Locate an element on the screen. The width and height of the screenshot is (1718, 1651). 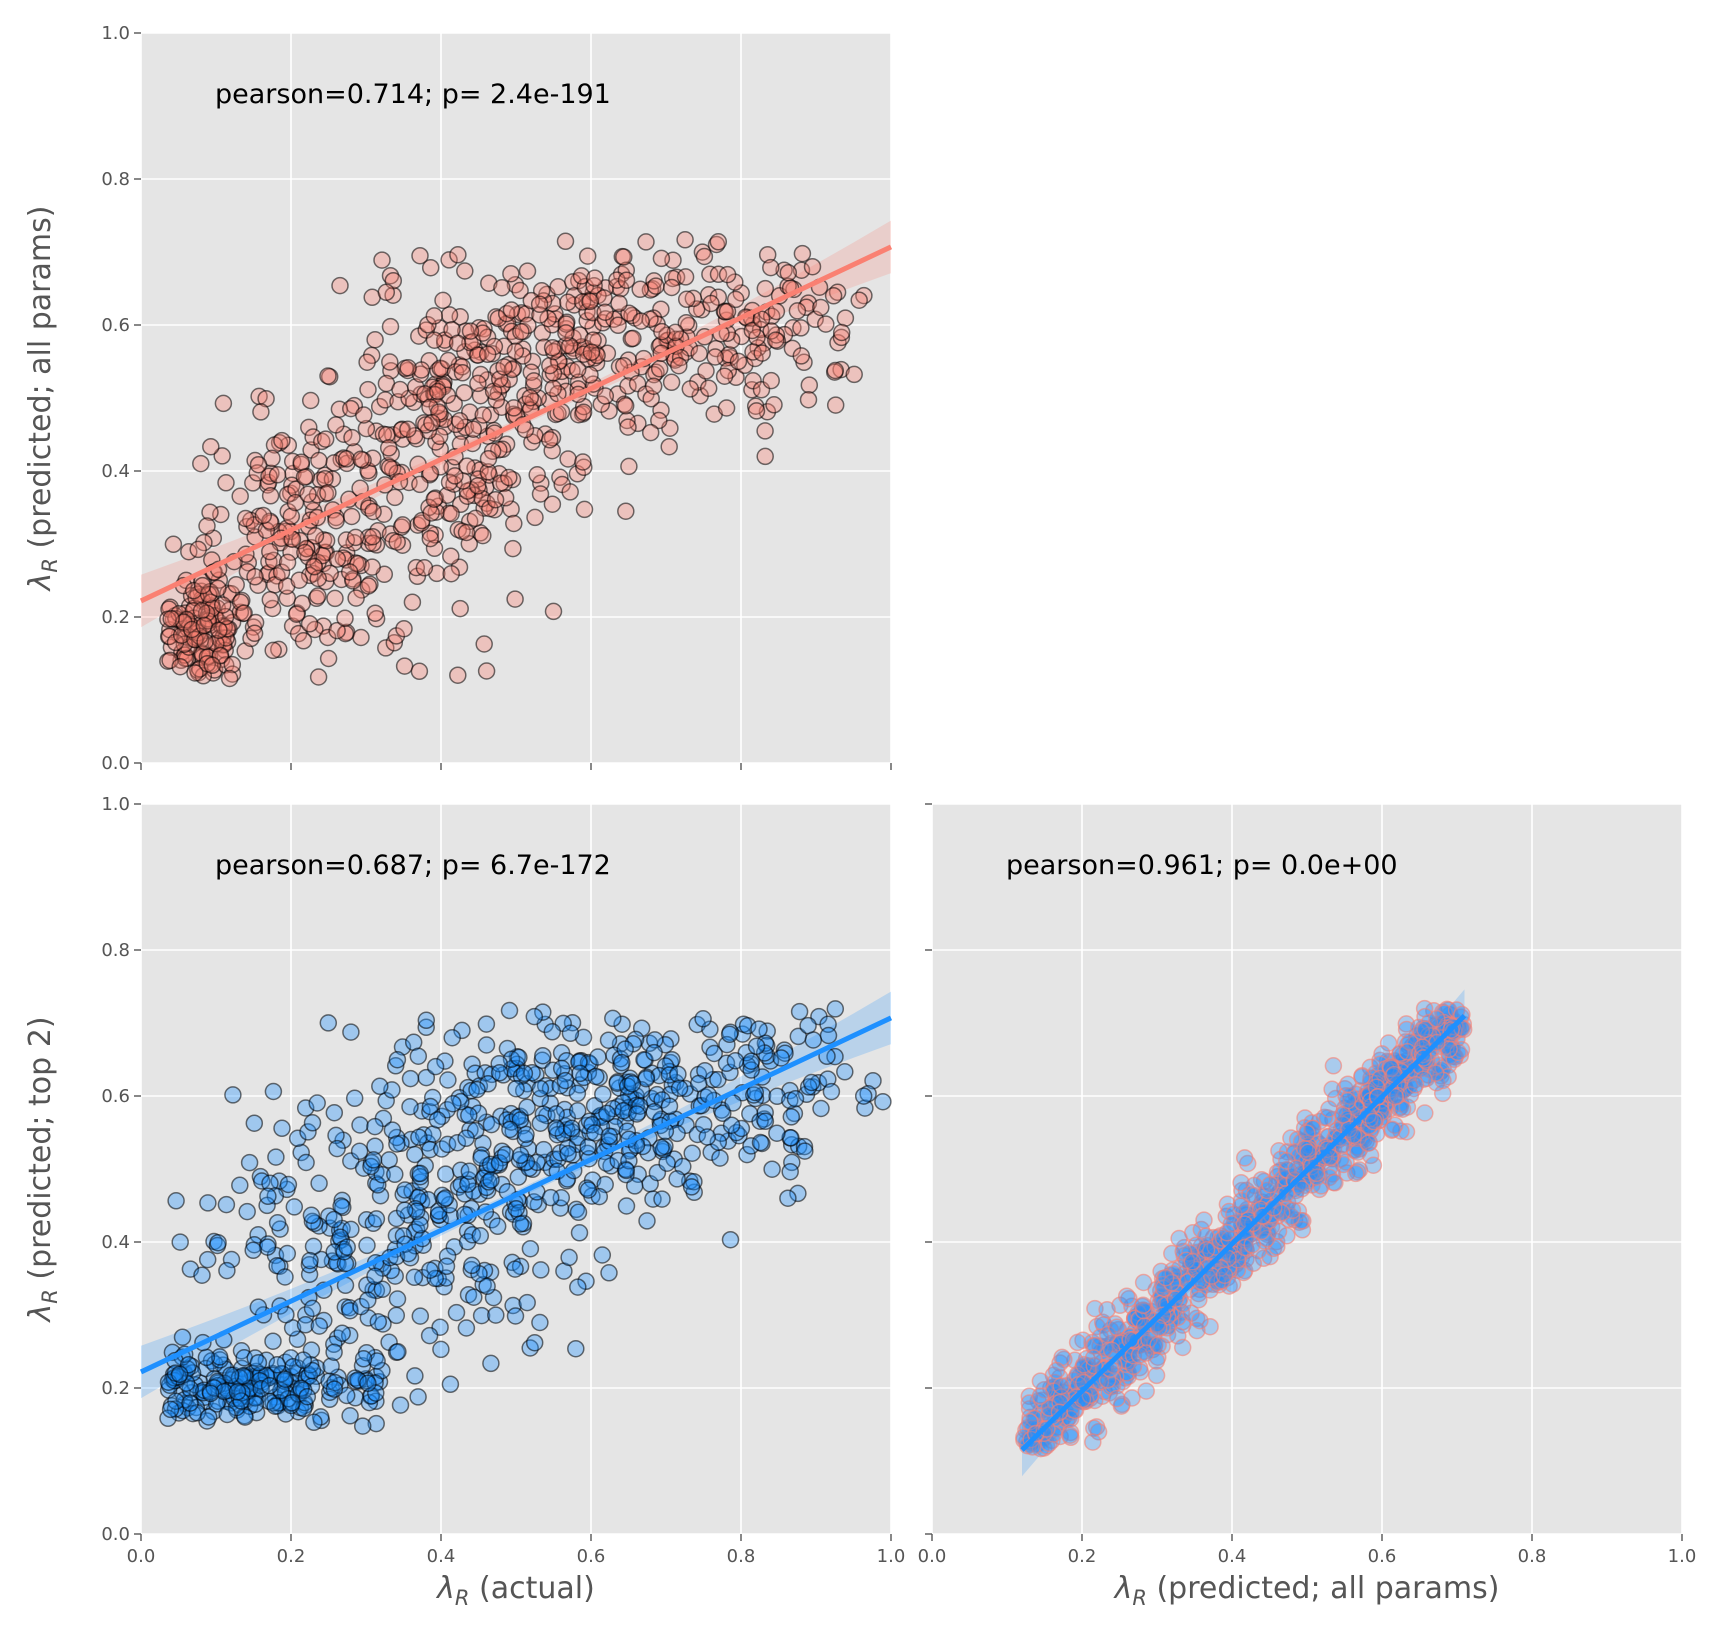
x-axis-label: λR (actual) is located at coordinates (515, 1590).